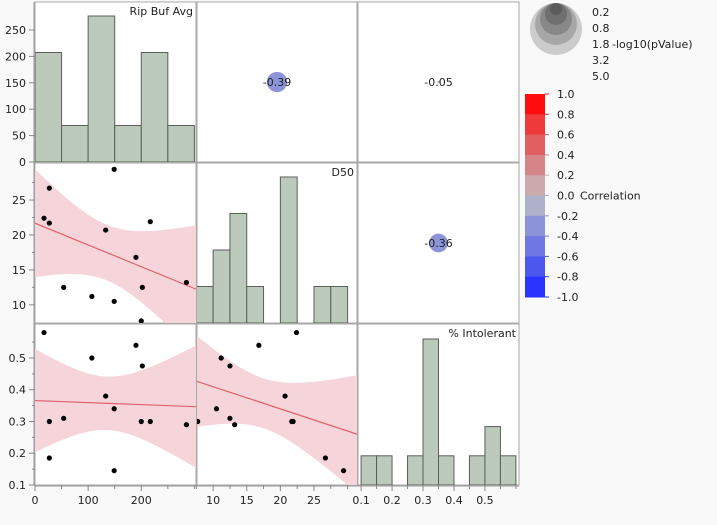 The height and width of the screenshot is (525, 717). I want to click on correlation-value: -0.05, so click(438, 82).